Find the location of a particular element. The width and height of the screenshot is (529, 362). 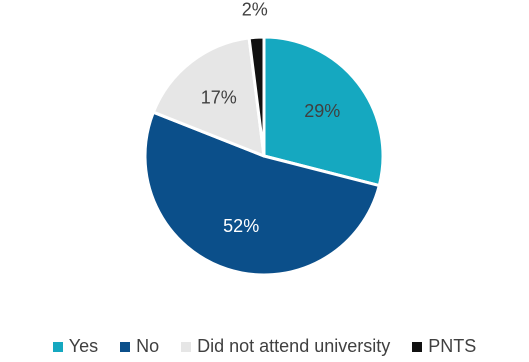

chart-legend: Yes No Did not attend university PNTS is located at coordinates (264, 346).